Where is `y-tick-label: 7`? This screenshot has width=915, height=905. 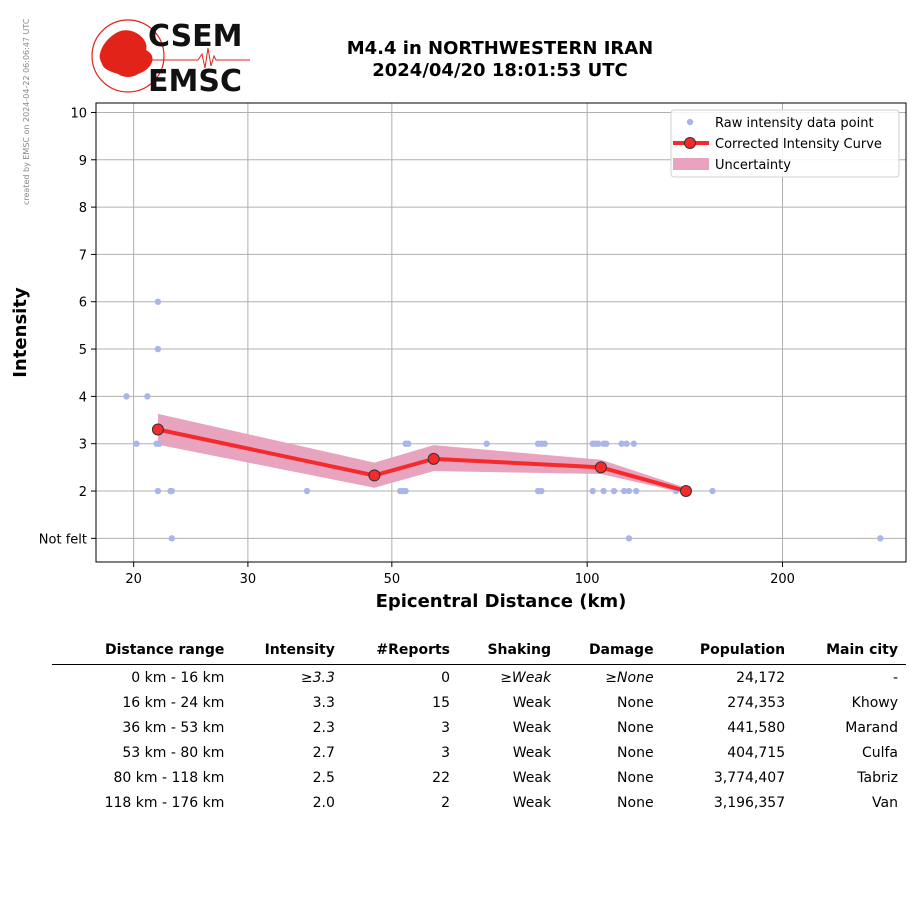 y-tick-label: 7 is located at coordinates (83, 255).